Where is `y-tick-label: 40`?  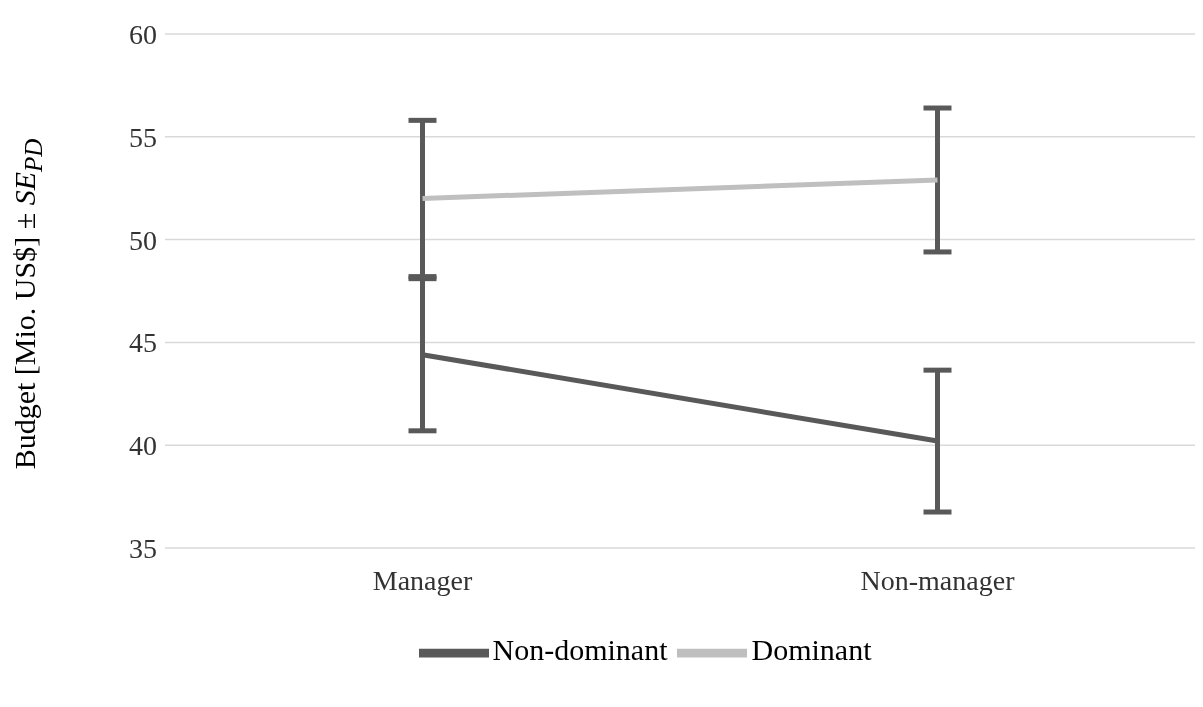
y-tick-label: 40 is located at coordinates (143, 446).